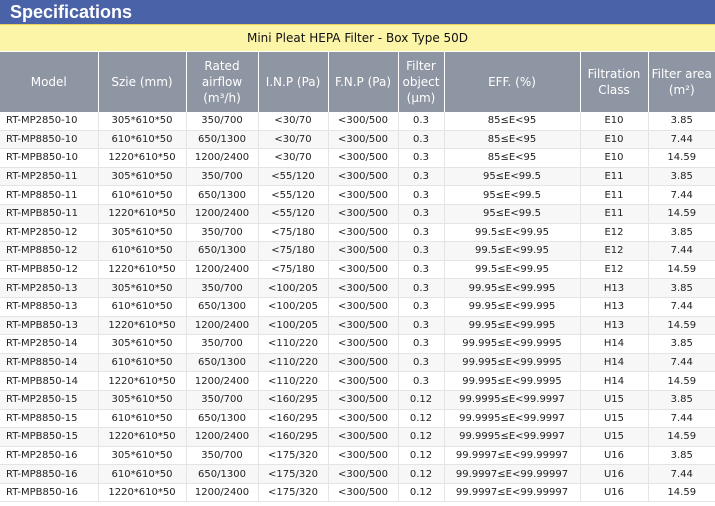 The image size is (715, 506). What do you see at coordinates (49, 81) in the screenshot?
I see `column-header: Model` at bounding box center [49, 81].